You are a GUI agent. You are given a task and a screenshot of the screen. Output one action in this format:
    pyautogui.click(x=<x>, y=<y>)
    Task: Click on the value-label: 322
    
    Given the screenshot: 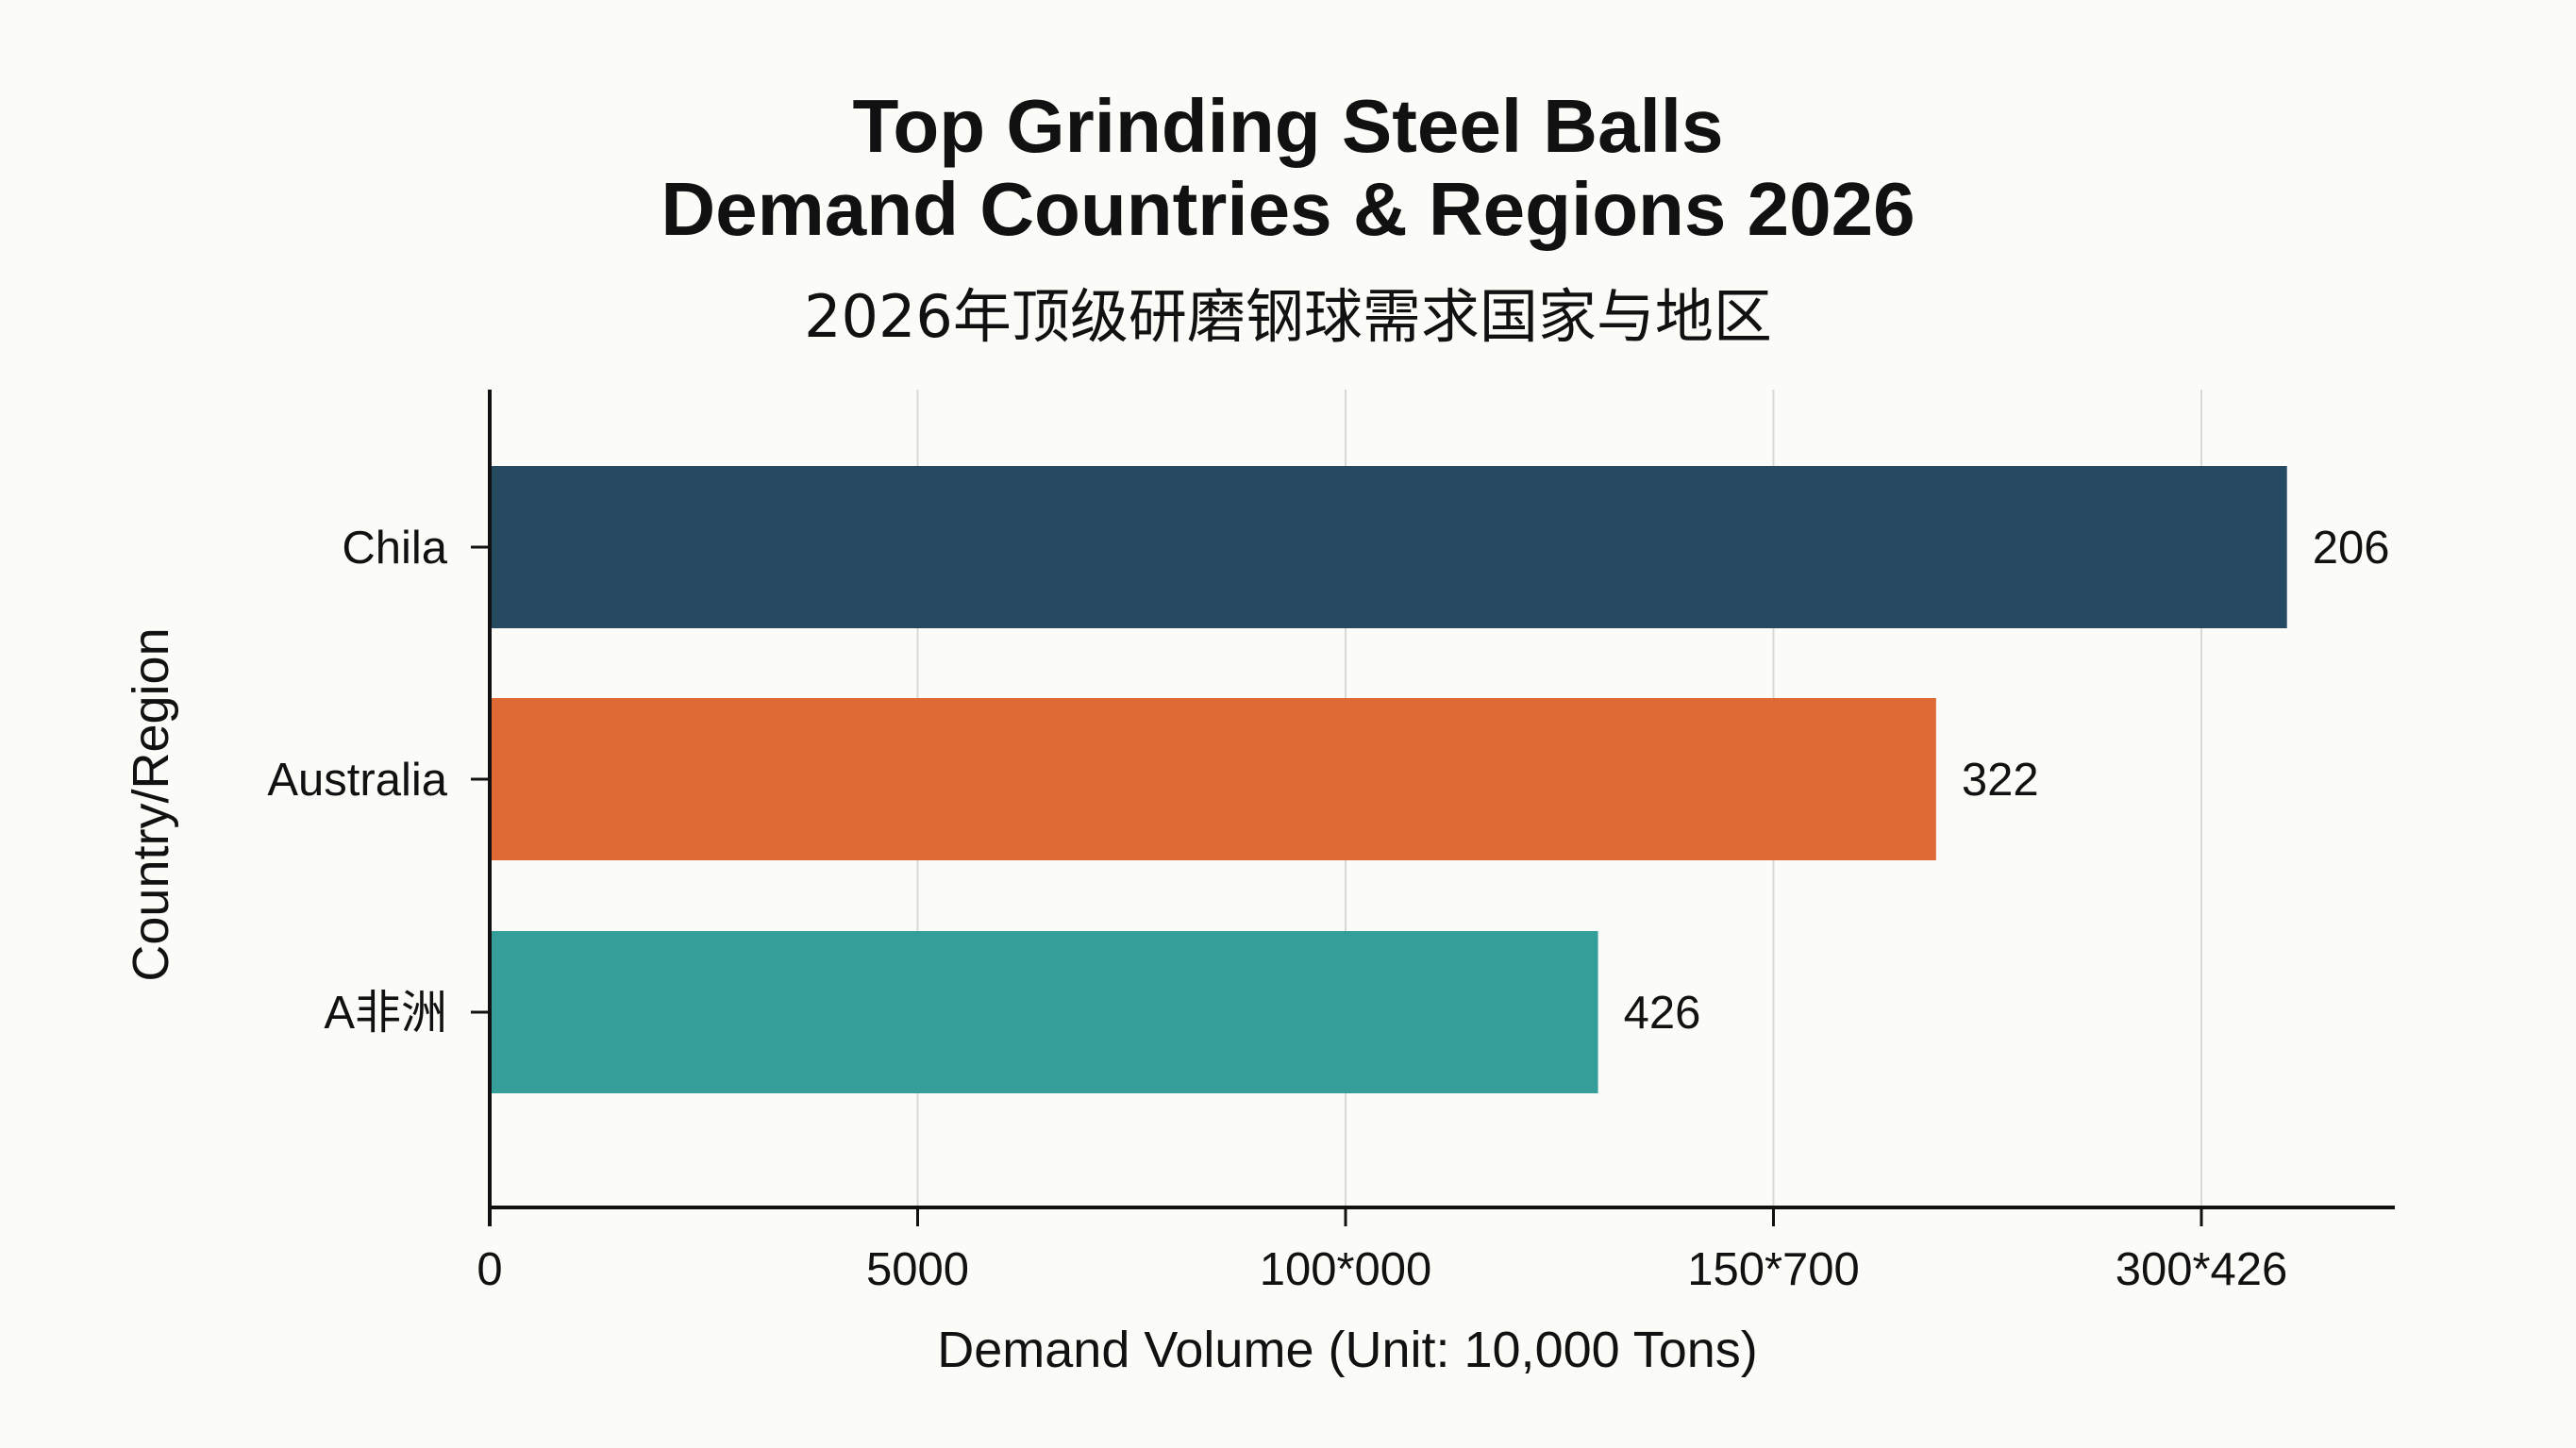 What is the action you would take?
    pyautogui.click(x=2000, y=780)
    